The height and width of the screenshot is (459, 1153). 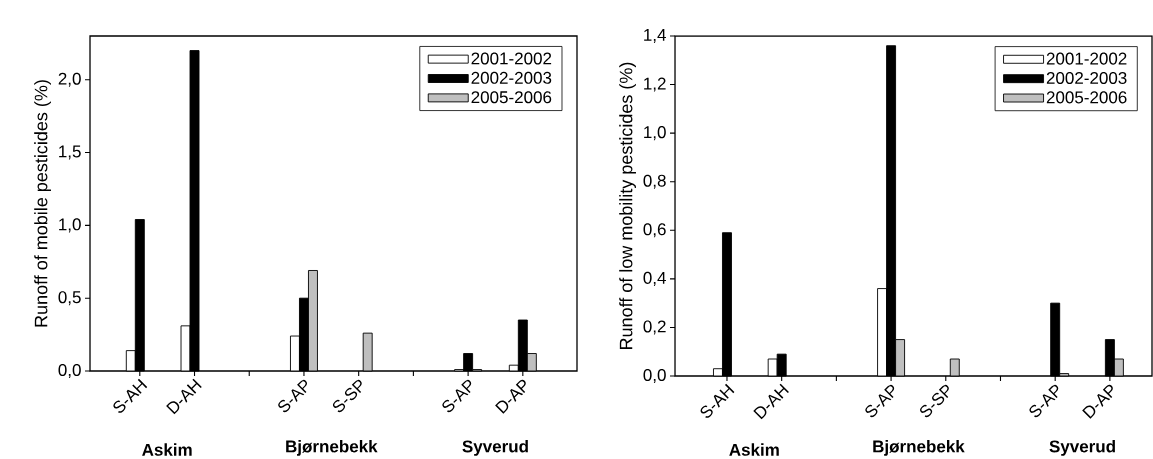 I want to click on y-tick-label: 0,8, so click(x=654, y=181).